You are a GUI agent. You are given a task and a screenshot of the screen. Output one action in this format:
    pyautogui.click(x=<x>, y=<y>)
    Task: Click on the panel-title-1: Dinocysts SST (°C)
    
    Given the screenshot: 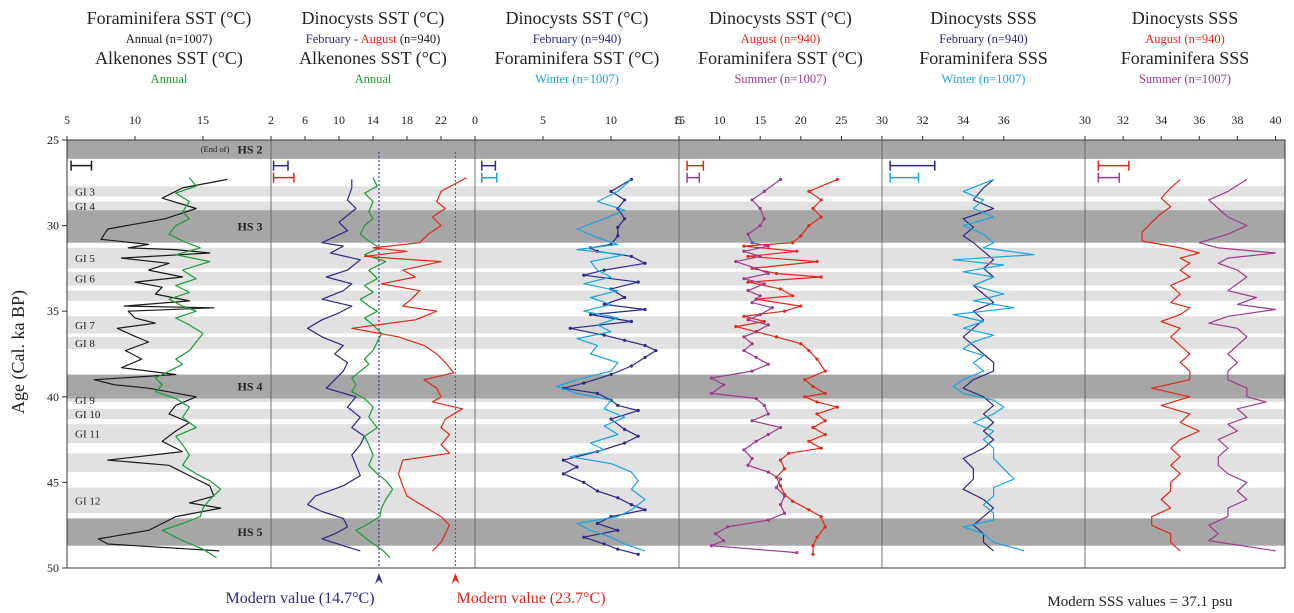 What is the action you would take?
    pyautogui.click(x=577, y=18)
    